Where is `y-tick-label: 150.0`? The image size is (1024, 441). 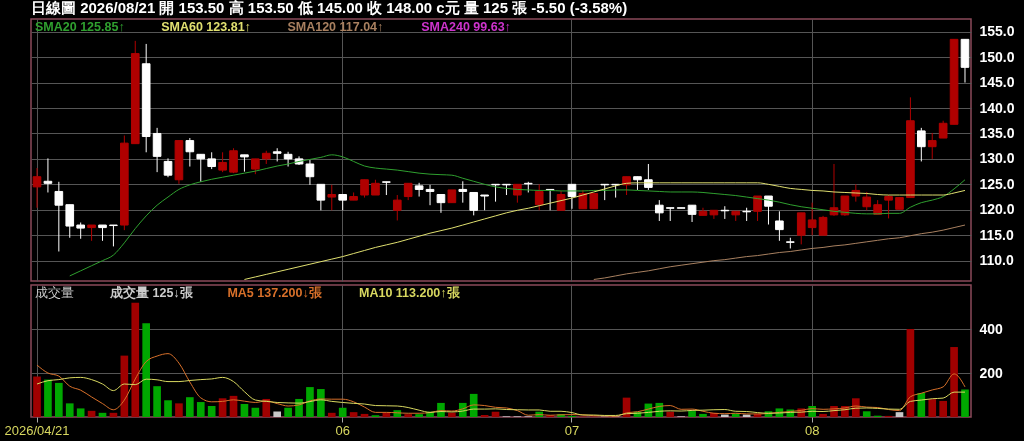 y-tick-label: 150.0 is located at coordinates (997, 56).